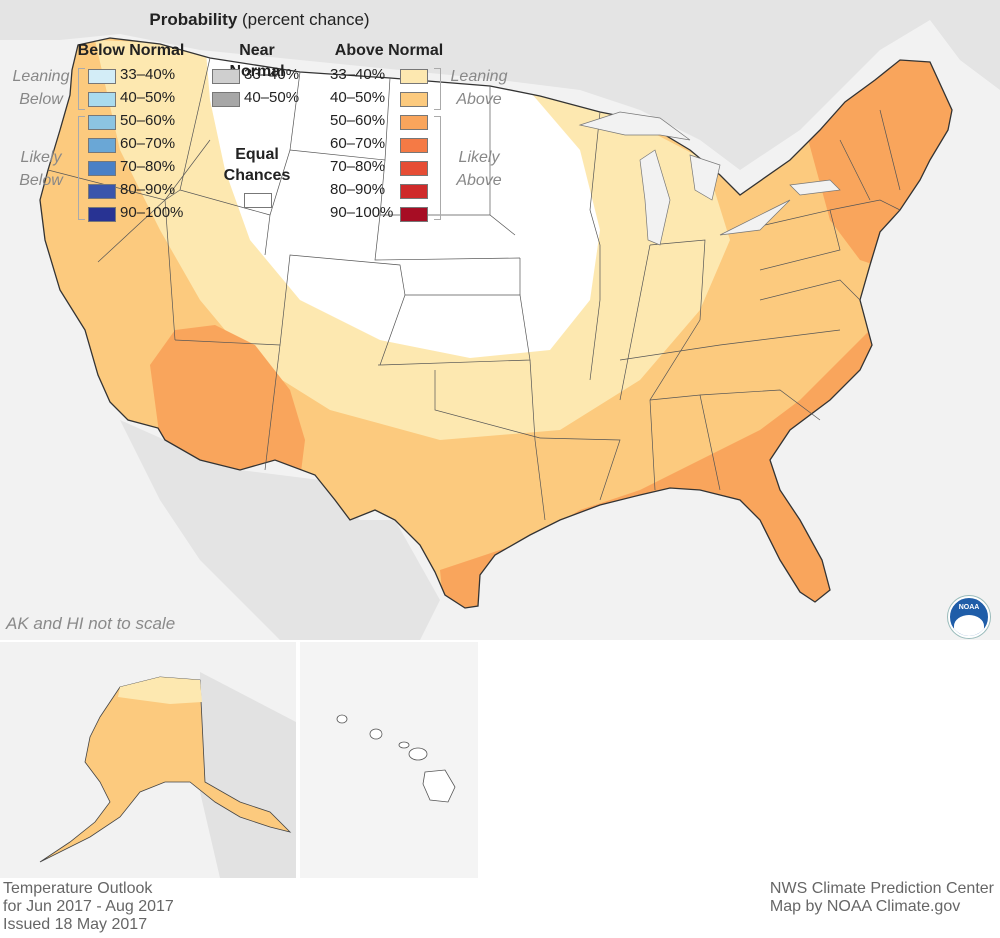 This screenshot has width=1000, height=938. I want to click on above-range-label: 40–50%, so click(358, 97).